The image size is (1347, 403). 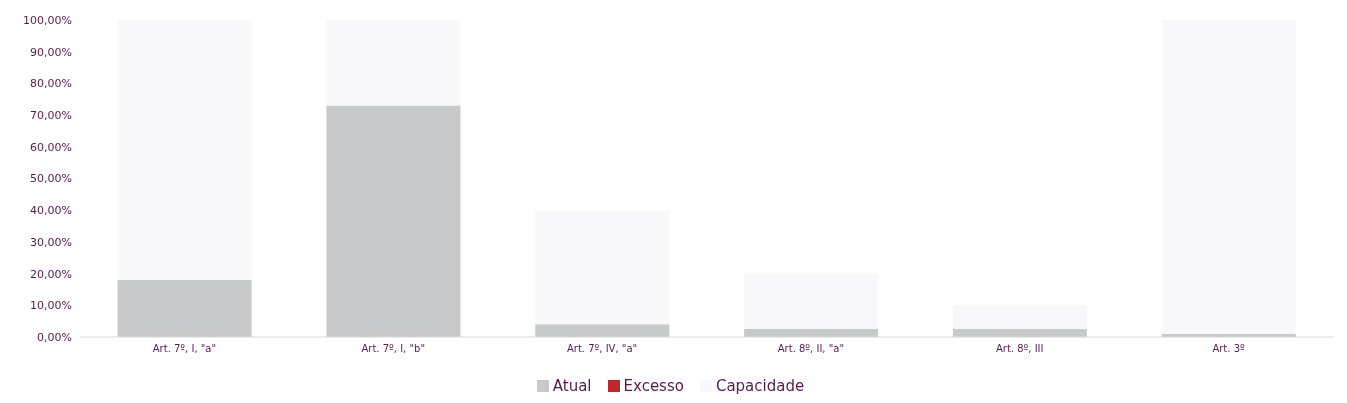 What do you see at coordinates (184, 349) in the screenshot?
I see `x-tick-label: Art. 7º, I, "a"` at bounding box center [184, 349].